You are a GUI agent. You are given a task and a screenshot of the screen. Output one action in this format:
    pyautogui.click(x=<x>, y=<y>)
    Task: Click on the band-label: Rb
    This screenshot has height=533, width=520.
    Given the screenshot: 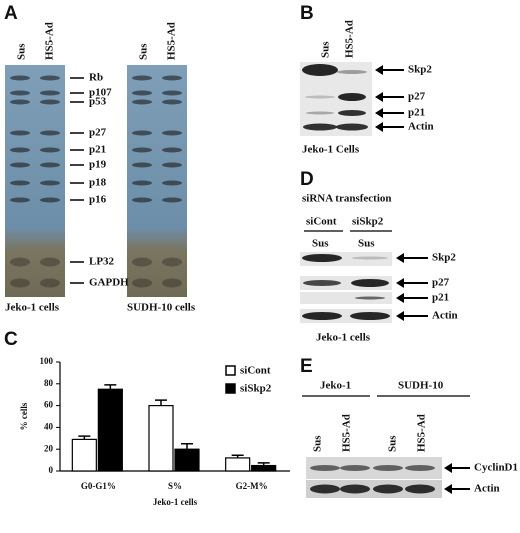 What is the action you would take?
    pyautogui.click(x=96, y=78)
    